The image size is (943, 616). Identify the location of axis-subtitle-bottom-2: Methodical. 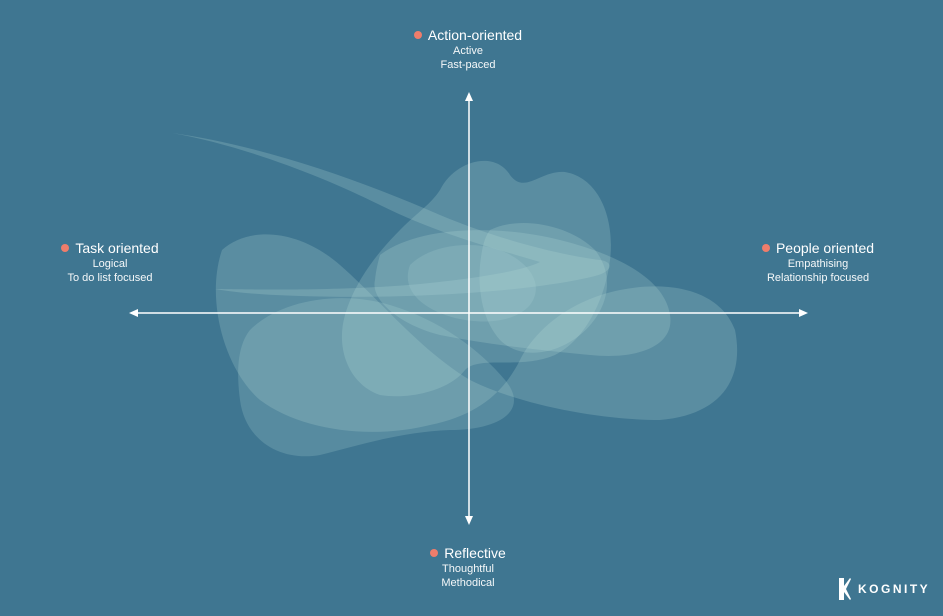
(468, 583).